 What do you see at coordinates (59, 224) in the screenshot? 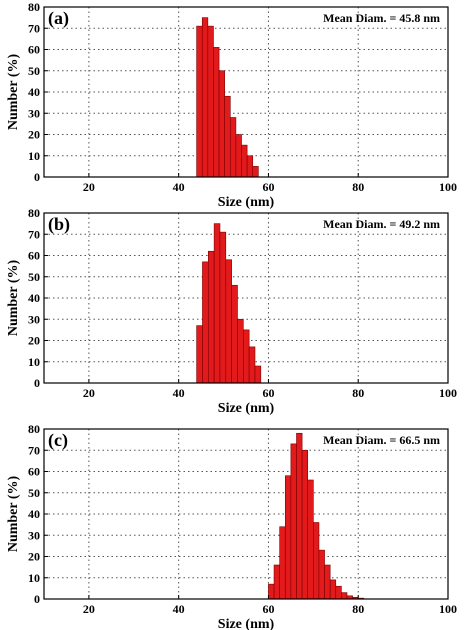
I see `panel-label: (b)` at bounding box center [59, 224].